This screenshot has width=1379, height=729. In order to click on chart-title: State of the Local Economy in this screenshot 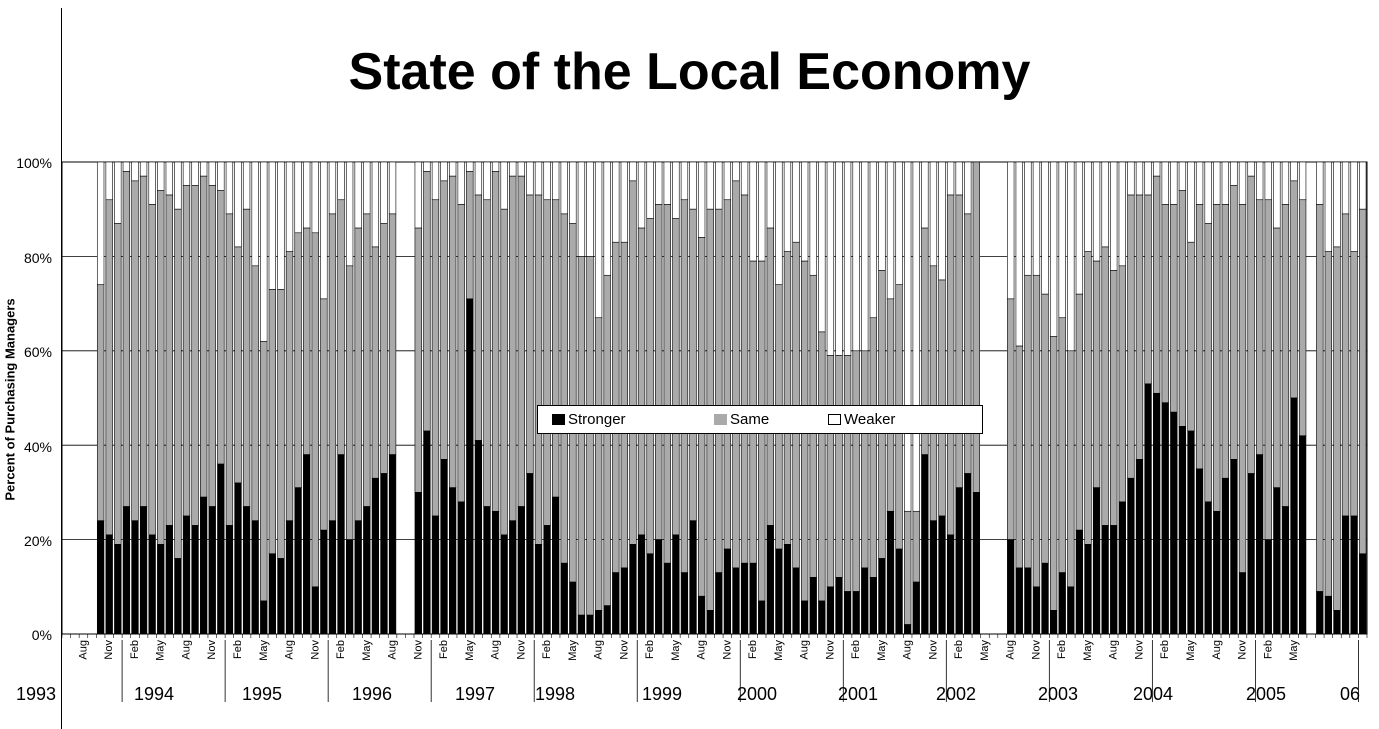, I will do `click(689, 72)`.